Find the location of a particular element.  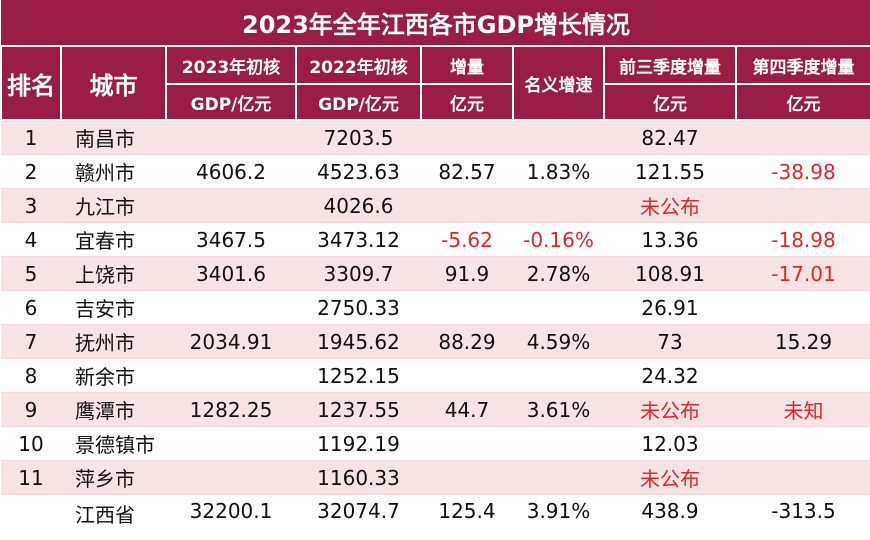

column-header: 名义增速 is located at coordinates (558, 83).